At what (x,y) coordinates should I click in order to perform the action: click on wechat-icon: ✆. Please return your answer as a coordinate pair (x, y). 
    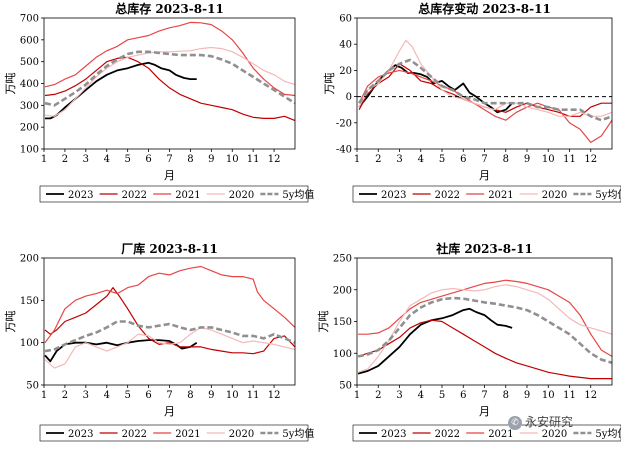
    Looking at the image, I should click on (515, 422).